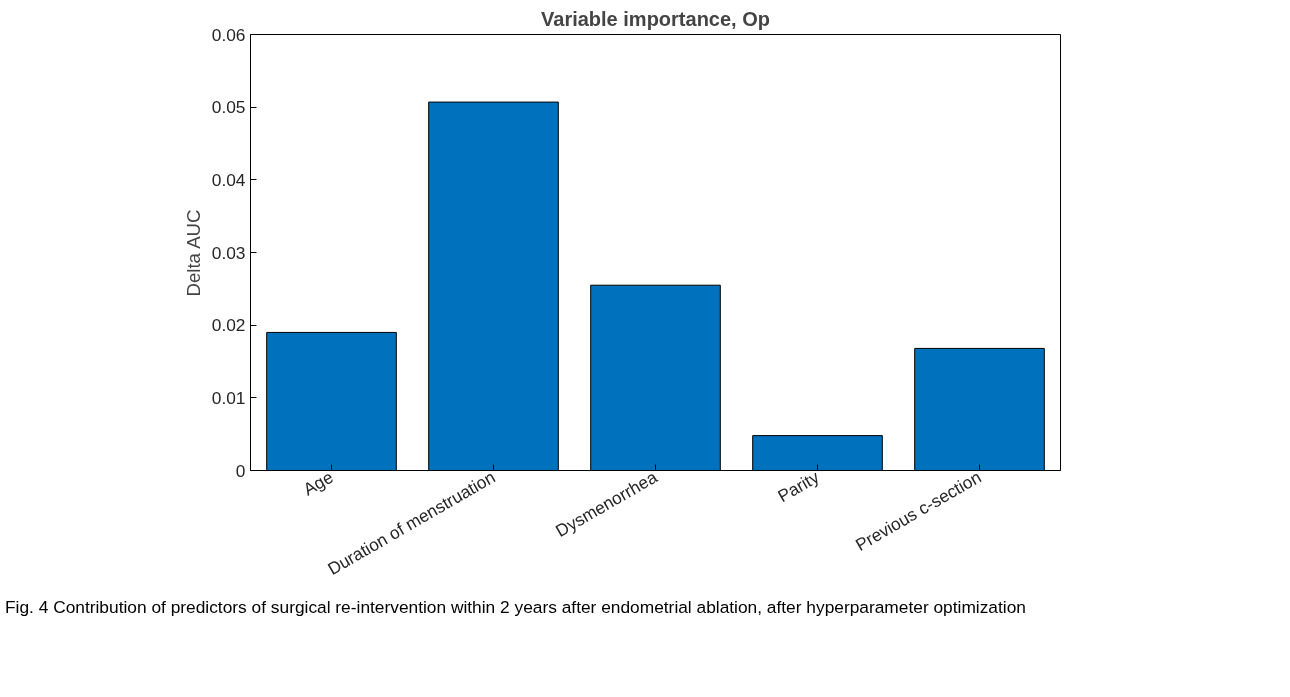 The width and height of the screenshot is (1290, 697). What do you see at coordinates (228, 34) in the screenshot?
I see `y-tick-label: 0.06` at bounding box center [228, 34].